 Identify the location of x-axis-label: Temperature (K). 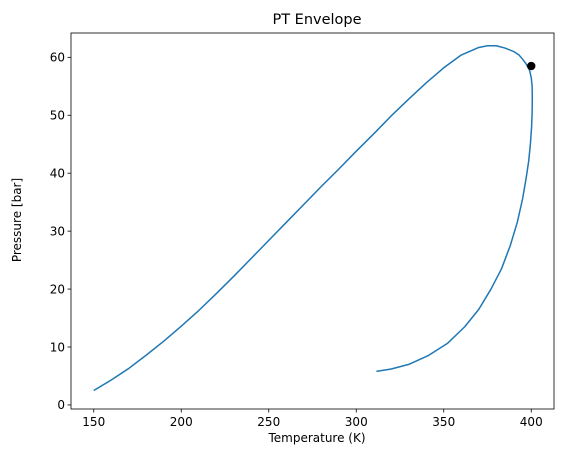
(316, 438).